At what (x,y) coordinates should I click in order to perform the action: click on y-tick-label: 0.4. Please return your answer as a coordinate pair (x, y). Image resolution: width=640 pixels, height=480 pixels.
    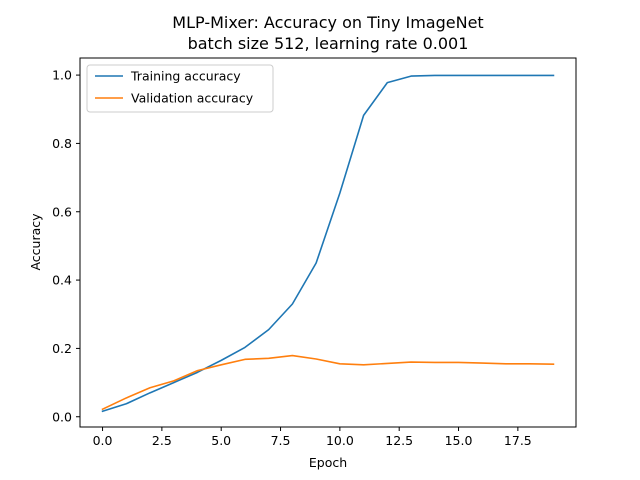
    Looking at the image, I should click on (62, 280).